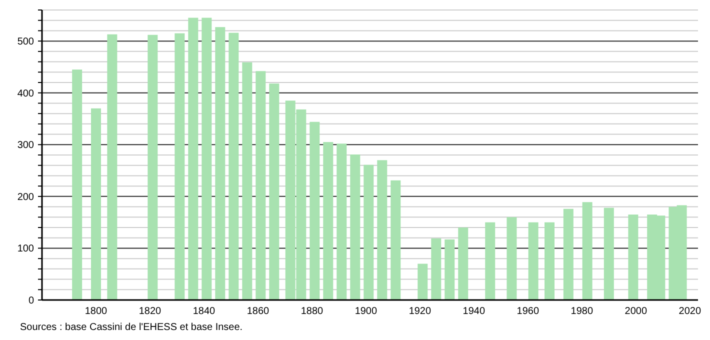 The width and height of the screenshot is (710, 340). What do you see at coordinates (474, 311) in the screenshot?
I see `x-tick-label: 1940` at bounding box center [474, 311].